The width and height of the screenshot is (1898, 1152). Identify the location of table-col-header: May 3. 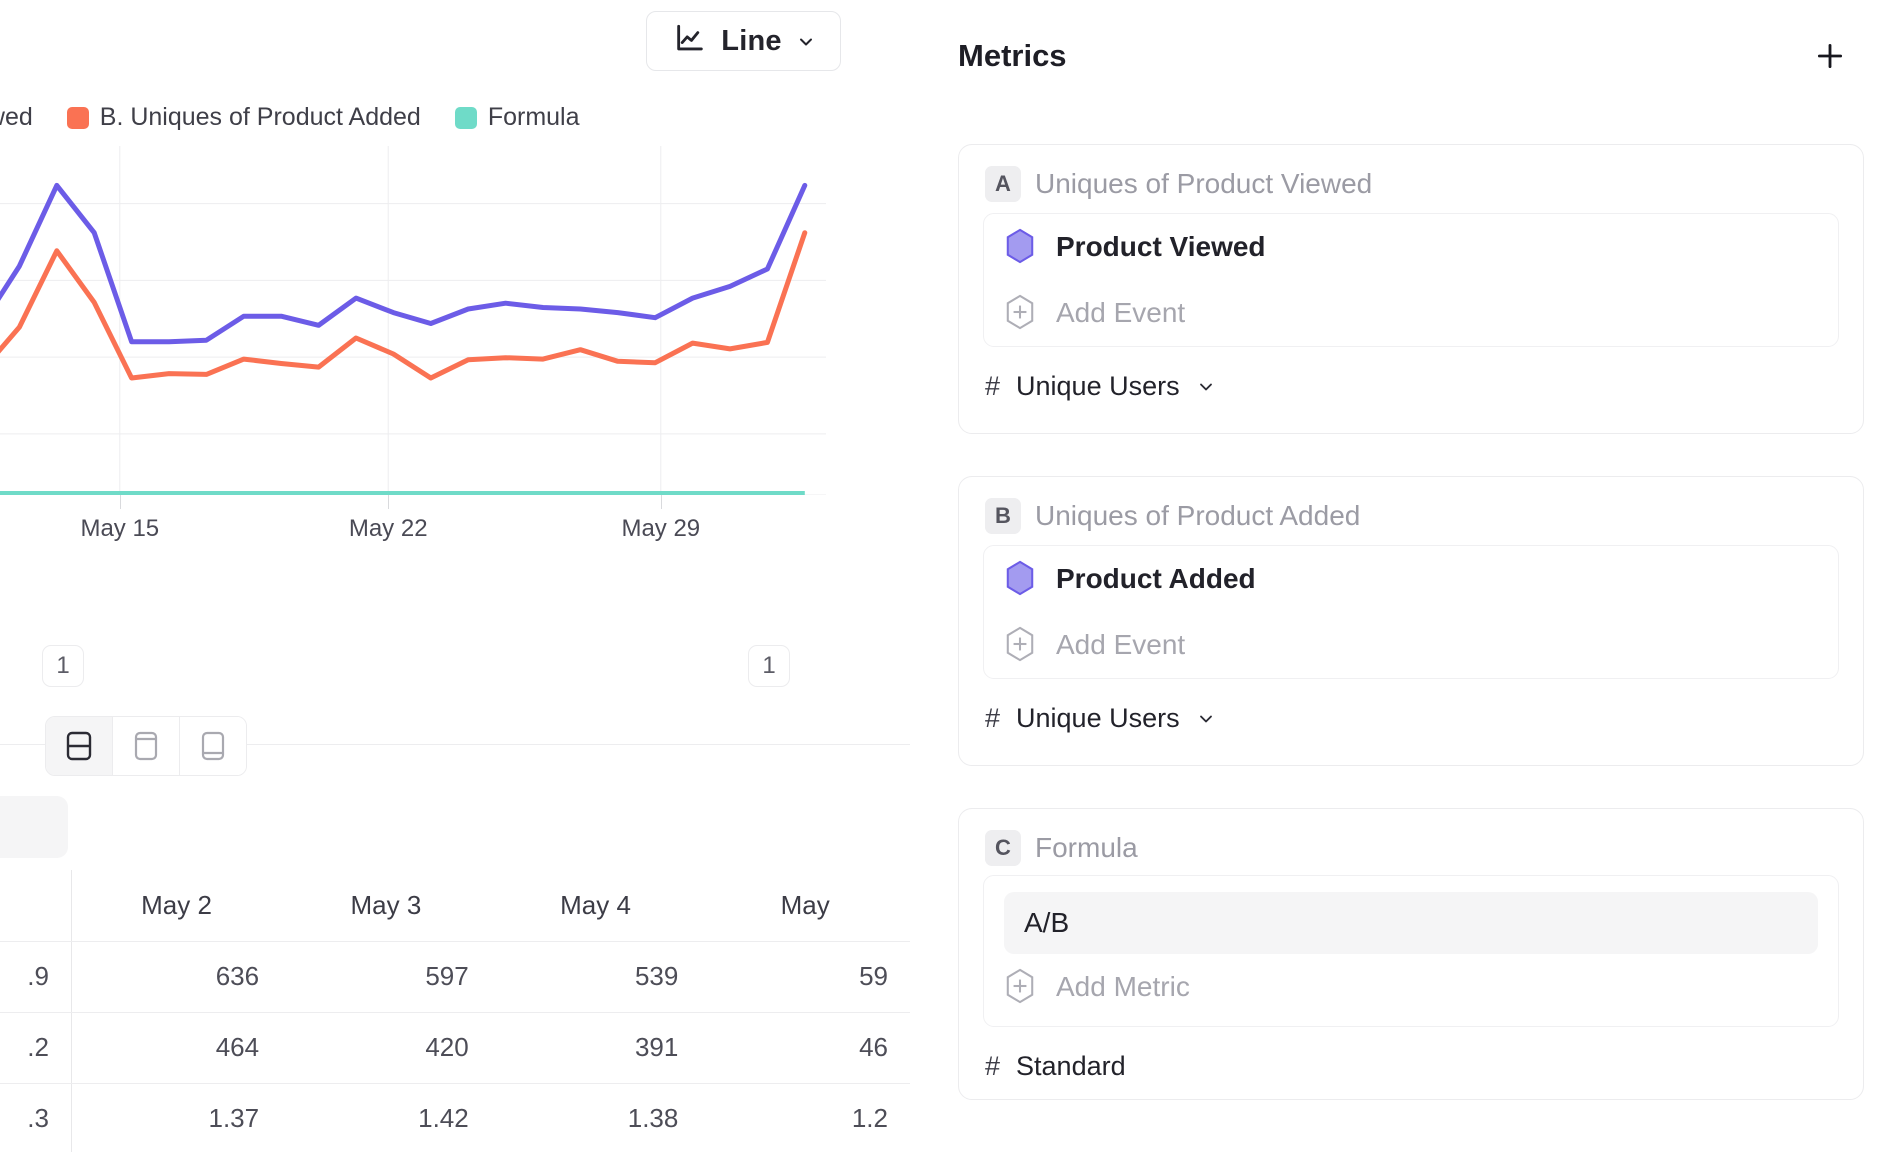
(386, 906).